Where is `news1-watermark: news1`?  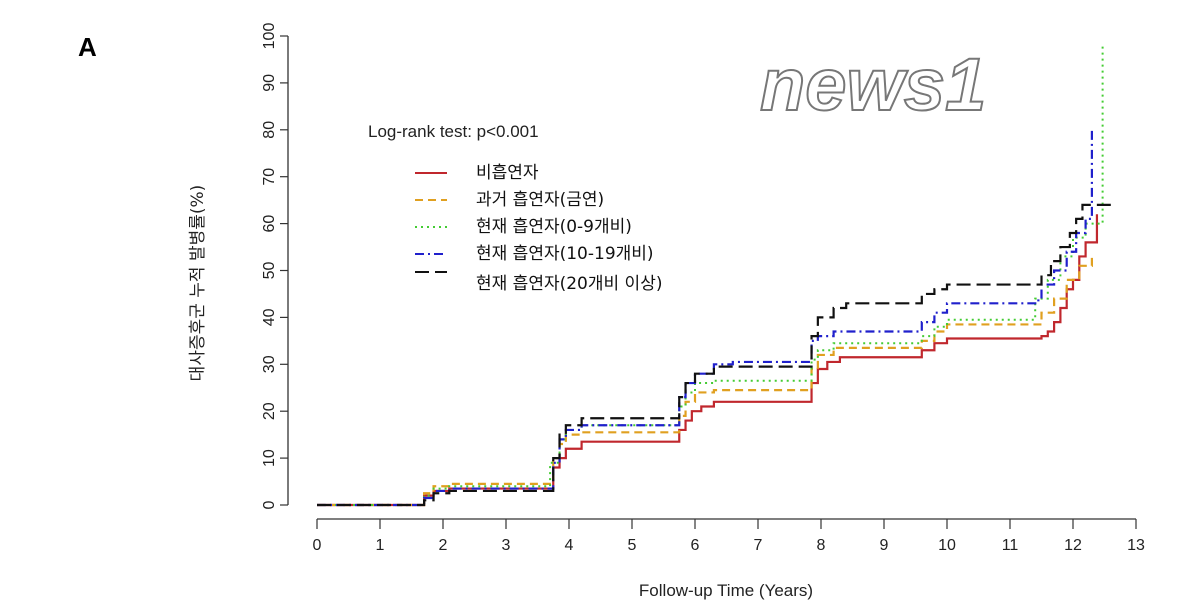 news1-watermark: news1 is located at coordinates (873, 84).